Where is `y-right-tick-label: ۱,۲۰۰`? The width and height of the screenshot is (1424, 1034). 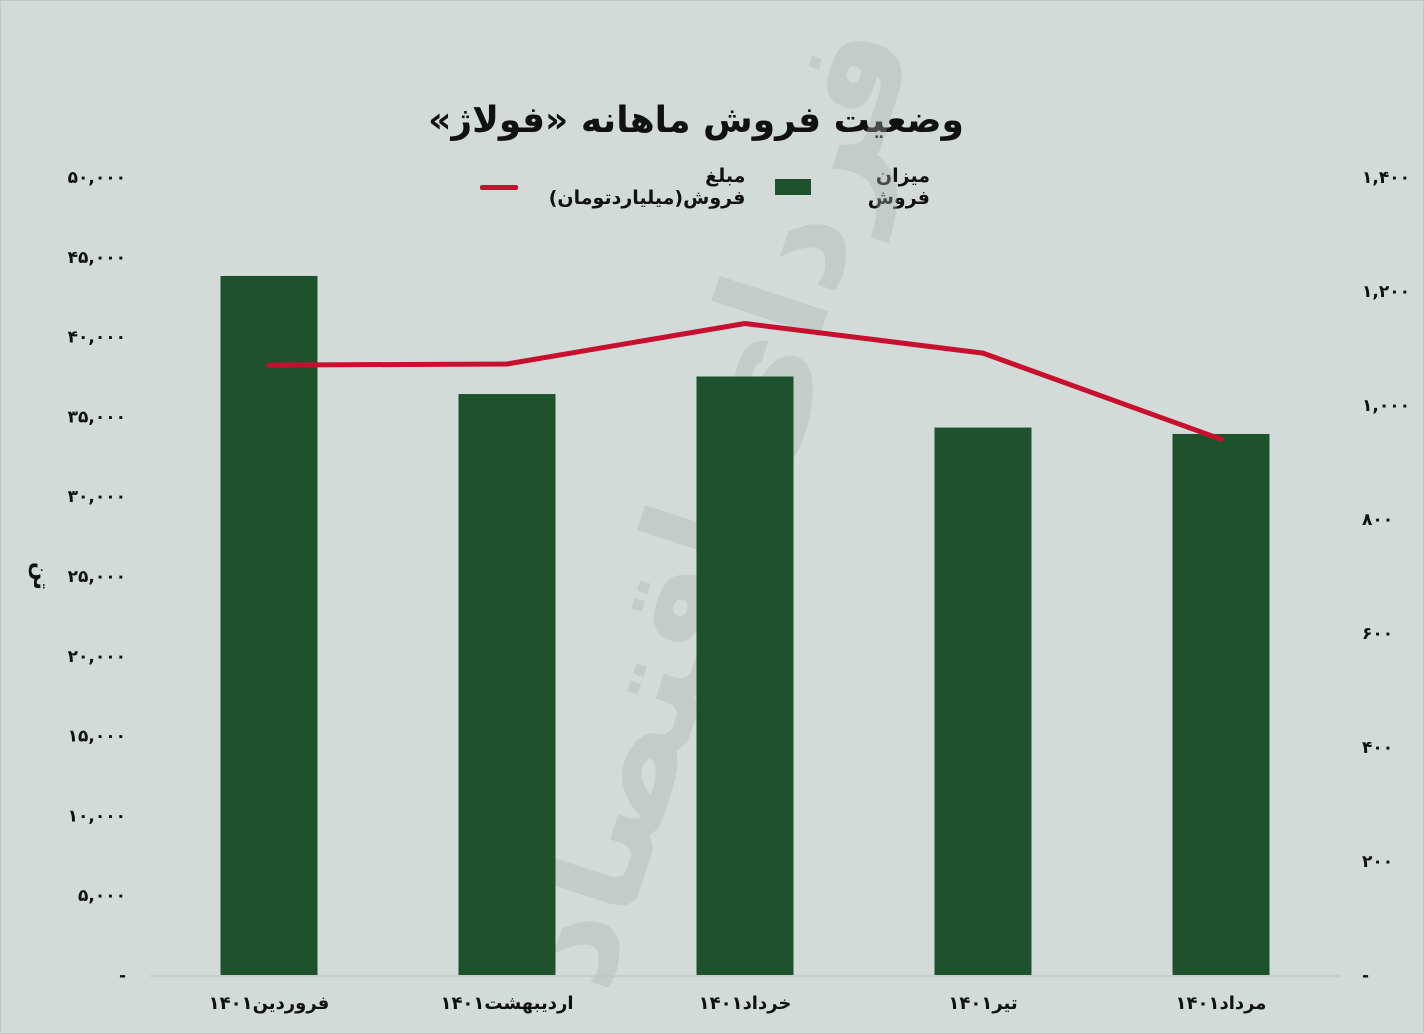
y-right-tick-label: ۱,۲۰۰ is located at coordinates (1386, 292).